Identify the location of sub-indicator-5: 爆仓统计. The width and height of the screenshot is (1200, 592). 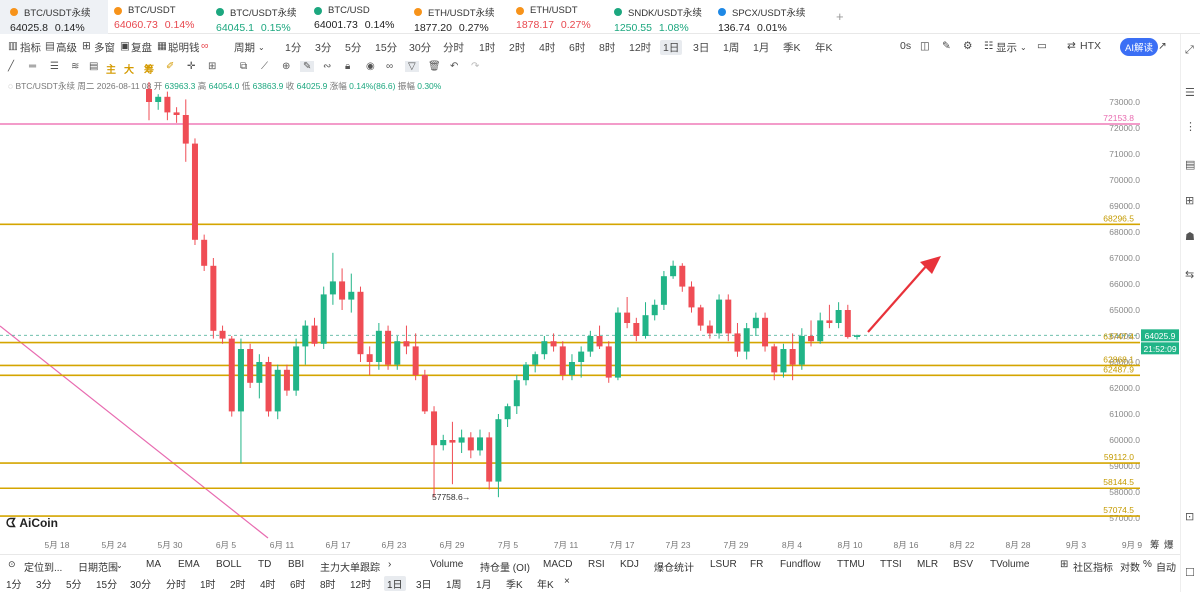
(674, 568).